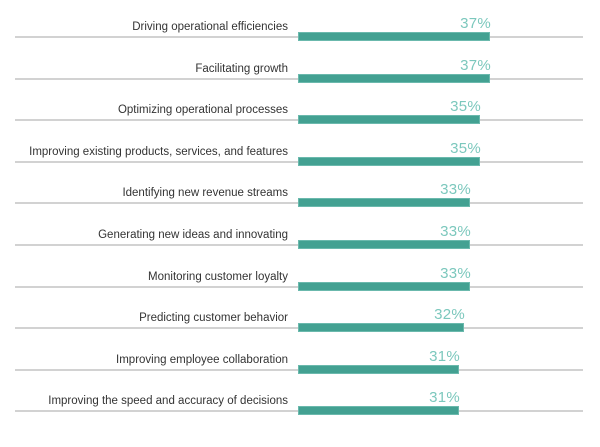 The width and height of the screenshot is (600, 447). Describe the element at coordinates (202, 110) in the screenshot. I see `category-label: Optimizing operational processes` at that location.